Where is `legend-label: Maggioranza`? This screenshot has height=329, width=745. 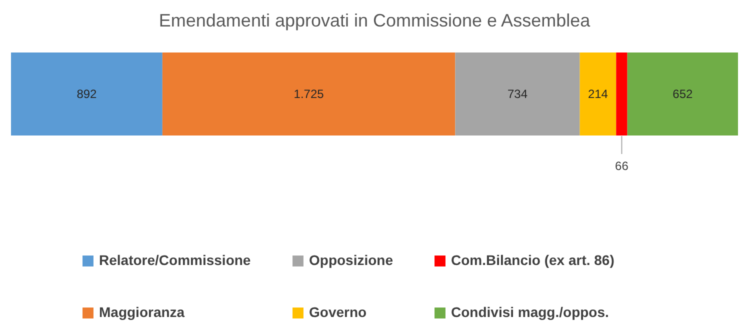
legend-label: Maggioranza is located at coordinates (142, 312).